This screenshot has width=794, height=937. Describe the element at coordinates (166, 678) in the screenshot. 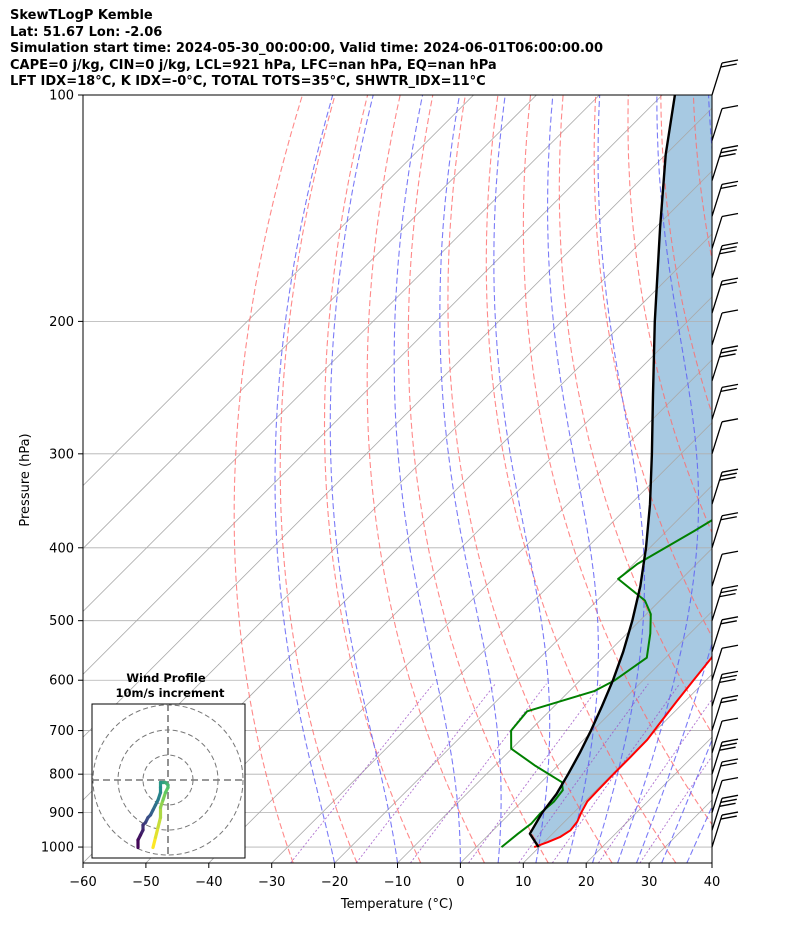

I see `hodograph-title: Wind Profile` at that location.